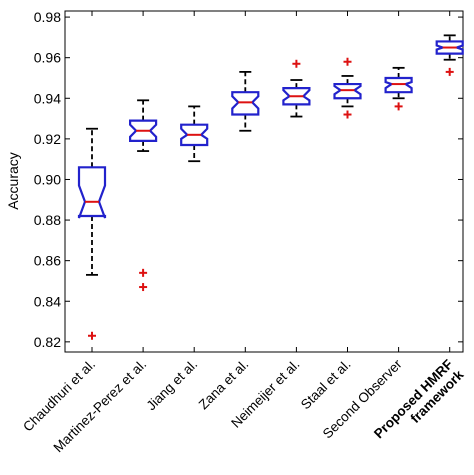 This screenshot has height=475, width=474. Describe the element at coordinates (47, 301) in the screenshot. I see `y-tick-label: 0.84` at that location.